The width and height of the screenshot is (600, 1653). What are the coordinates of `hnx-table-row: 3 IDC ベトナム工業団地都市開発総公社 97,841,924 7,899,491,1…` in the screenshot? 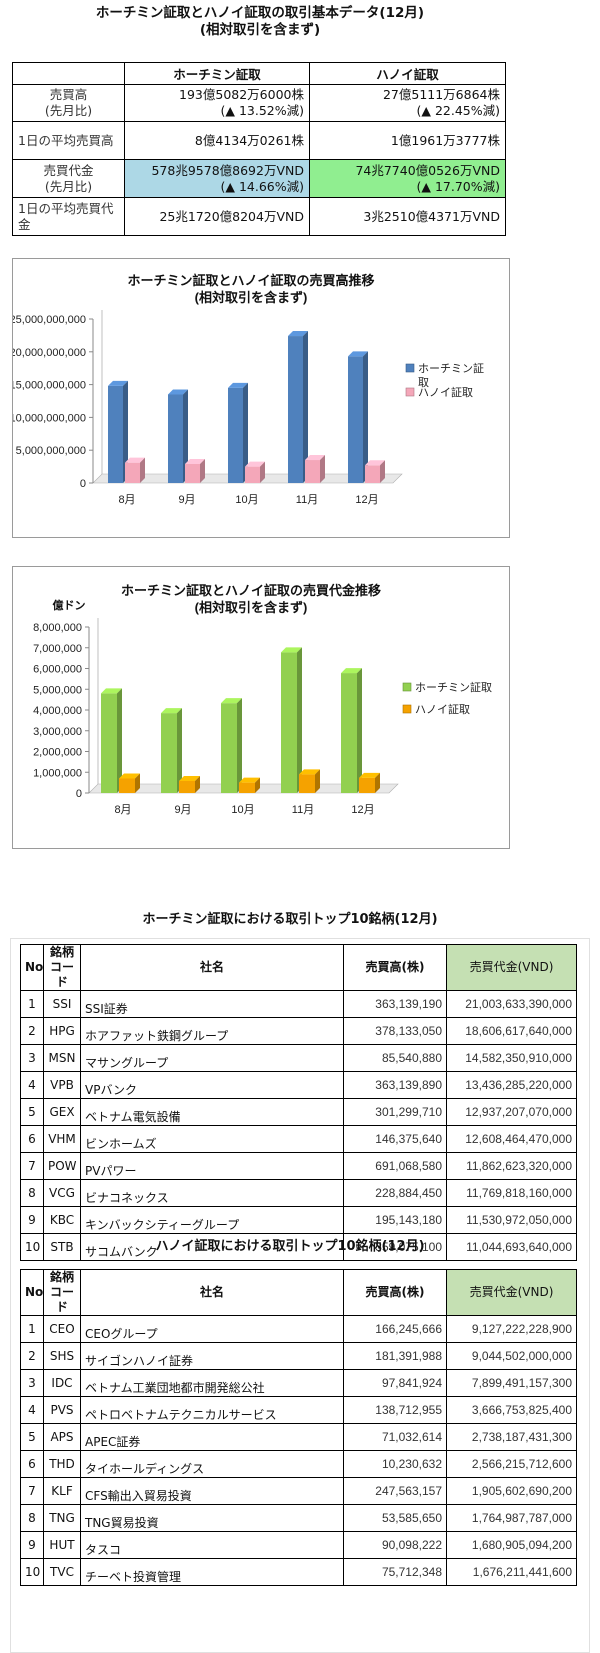 It's located at (298, 1383).